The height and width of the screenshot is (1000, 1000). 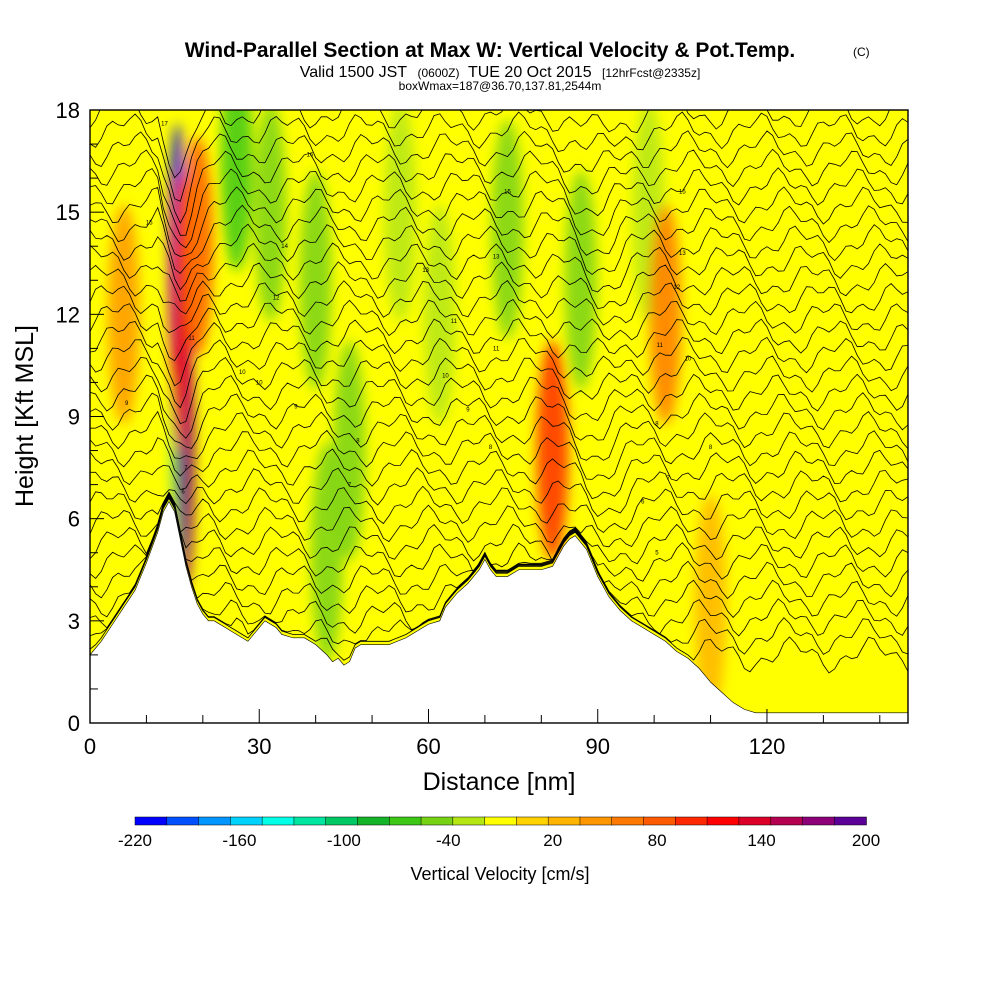 I want to click on colorbar-tick-label: -160, so click(x=239, y=840).